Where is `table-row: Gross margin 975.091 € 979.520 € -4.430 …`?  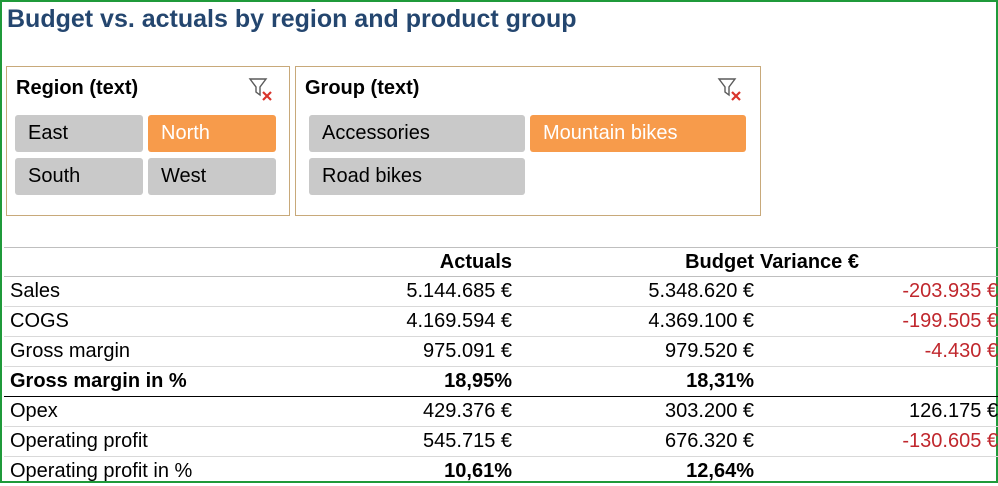
table-row: Gross margin 975.091 € 979.520 € -4.430 … is located at coordinates (501, 352).